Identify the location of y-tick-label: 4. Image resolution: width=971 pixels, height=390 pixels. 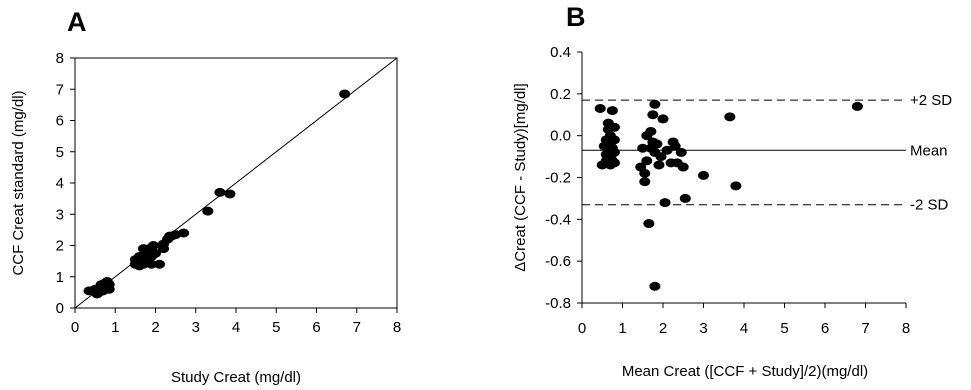
(60, 183).